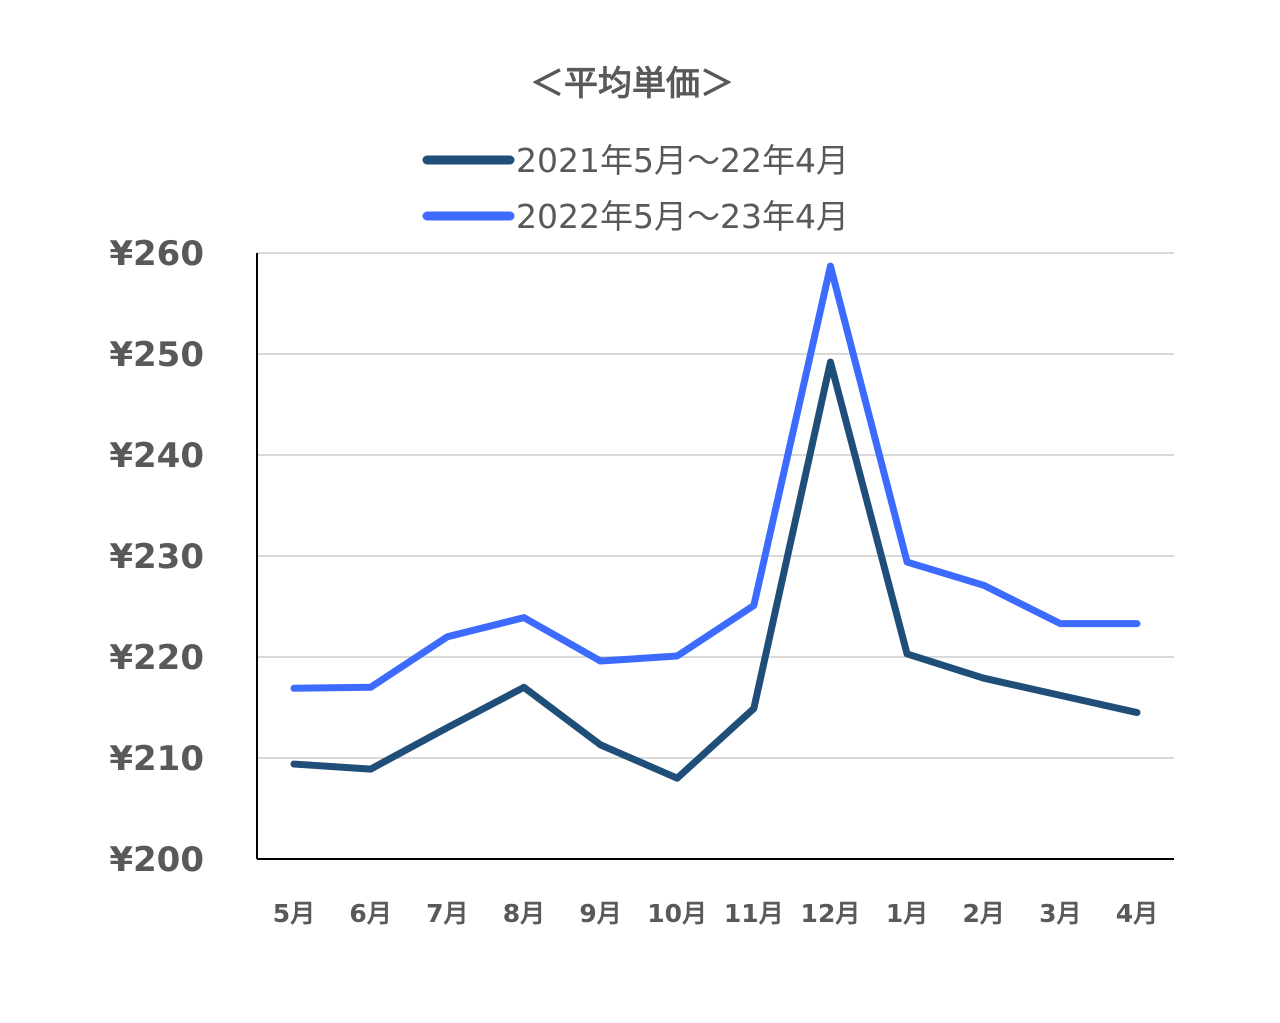  What do you see at coordinates (682, 216) in the screenshot?
I see `legend-label: 2022年5月～23年4月` at bounding box center [682, 216].